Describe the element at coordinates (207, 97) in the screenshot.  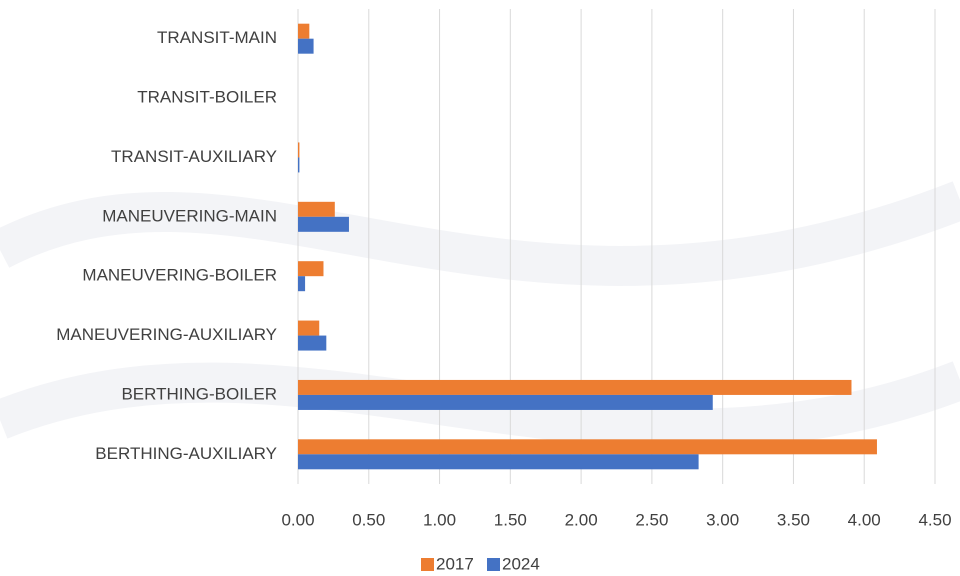
I see `y-tick-label: TRANSIT-BOILER` at that location.